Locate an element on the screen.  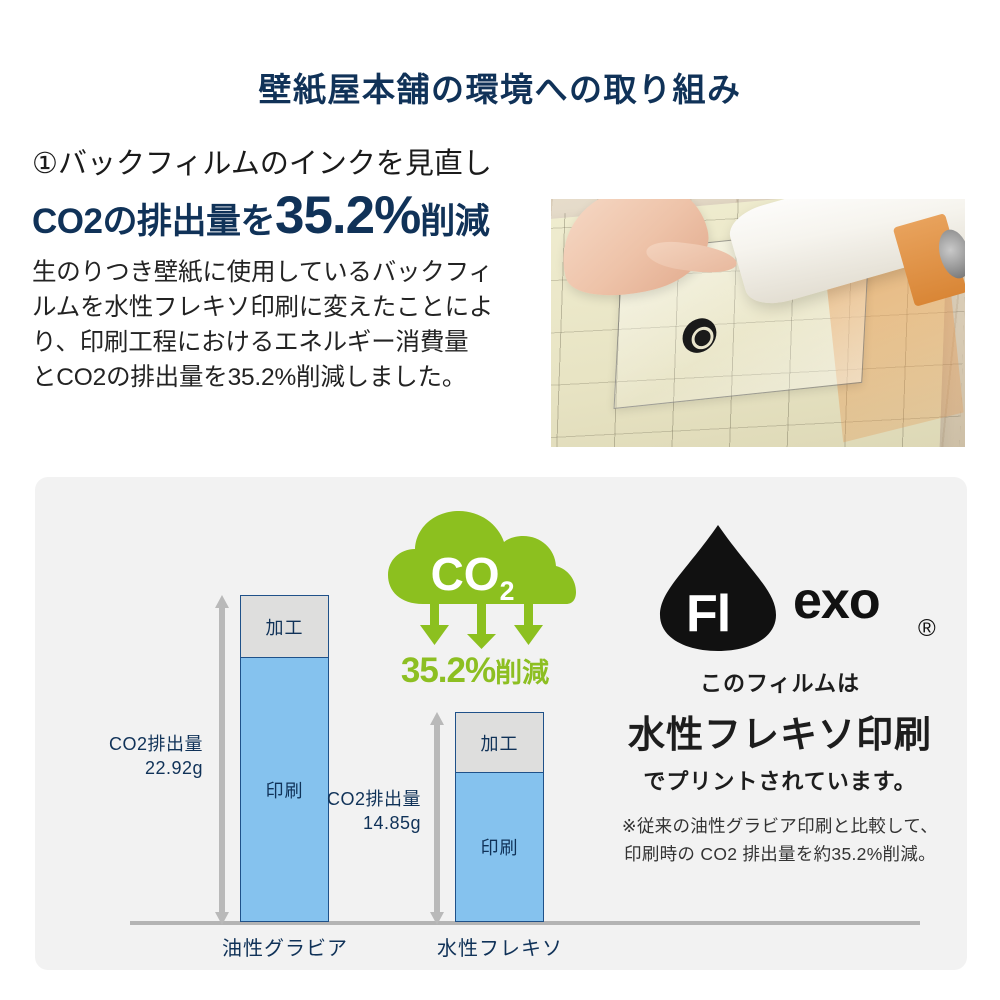
flexo-note-line: 印刷時の CO2 排出量を約35.2%削減。 is located at coordinates (780, 854).